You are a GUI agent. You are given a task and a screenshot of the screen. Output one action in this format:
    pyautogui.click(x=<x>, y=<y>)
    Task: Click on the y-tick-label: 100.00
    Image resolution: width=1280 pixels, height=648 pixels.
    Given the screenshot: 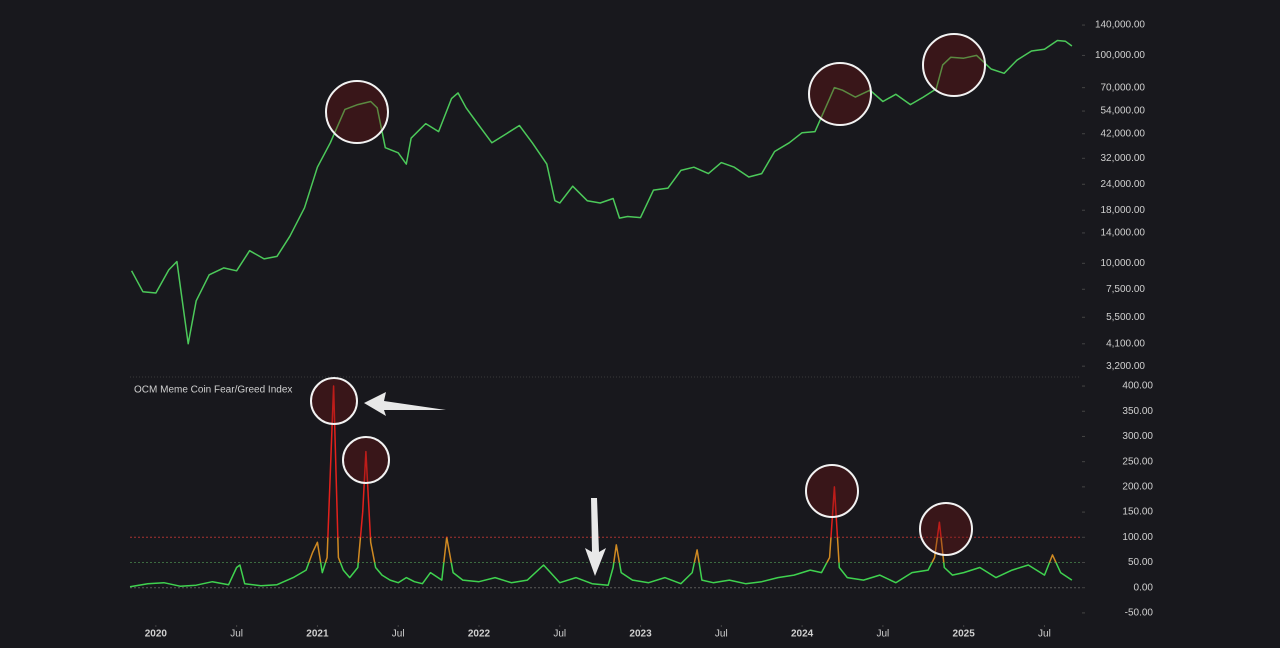 What is the action you would take?
    pyautogui.click(x=1137, y=537)
    